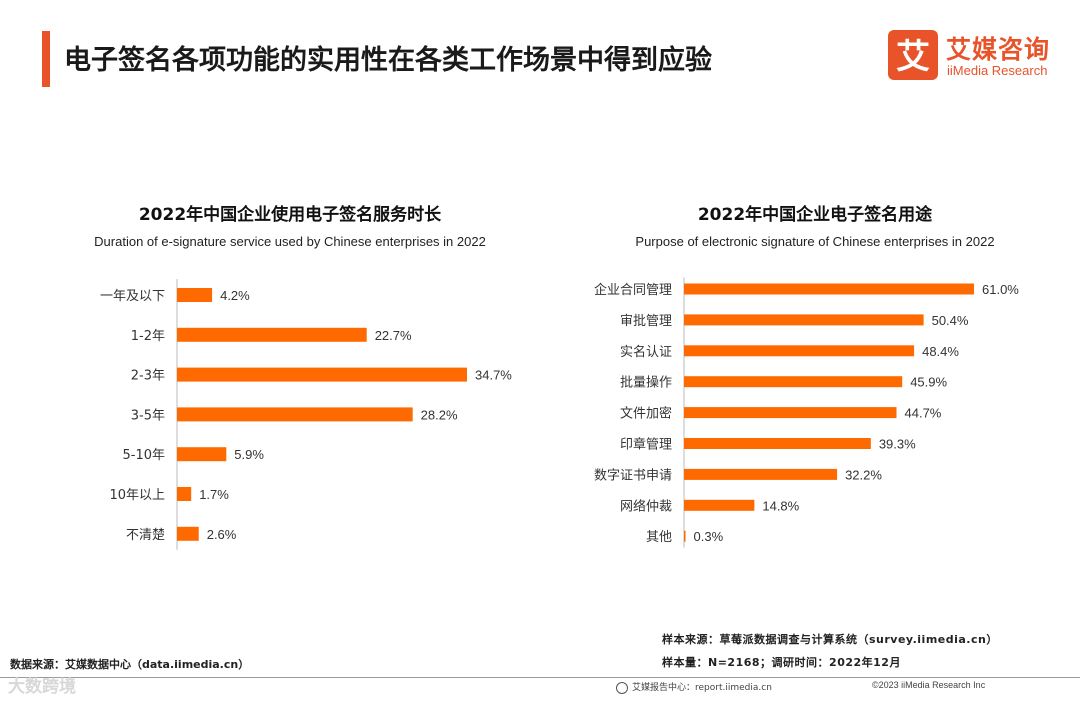 The width and height of the screenshot is (1080, 702). I want to click on category-label: 文件加密, so click(646, 414).